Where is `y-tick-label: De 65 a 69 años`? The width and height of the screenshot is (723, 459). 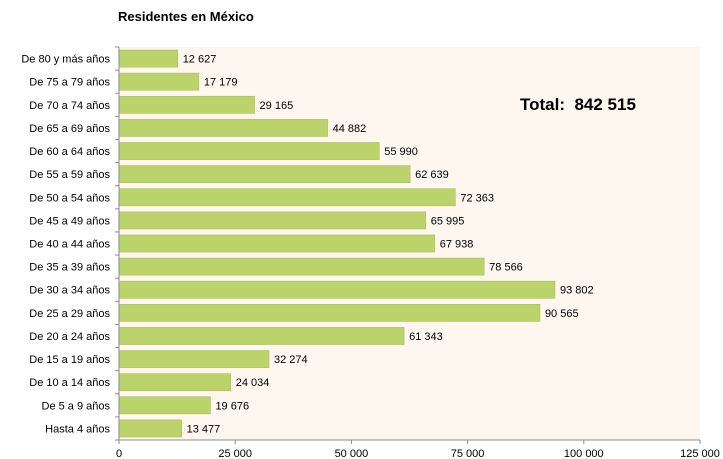
y-tick-label: De 65 a 69 años is located at coordinates (69, 129).